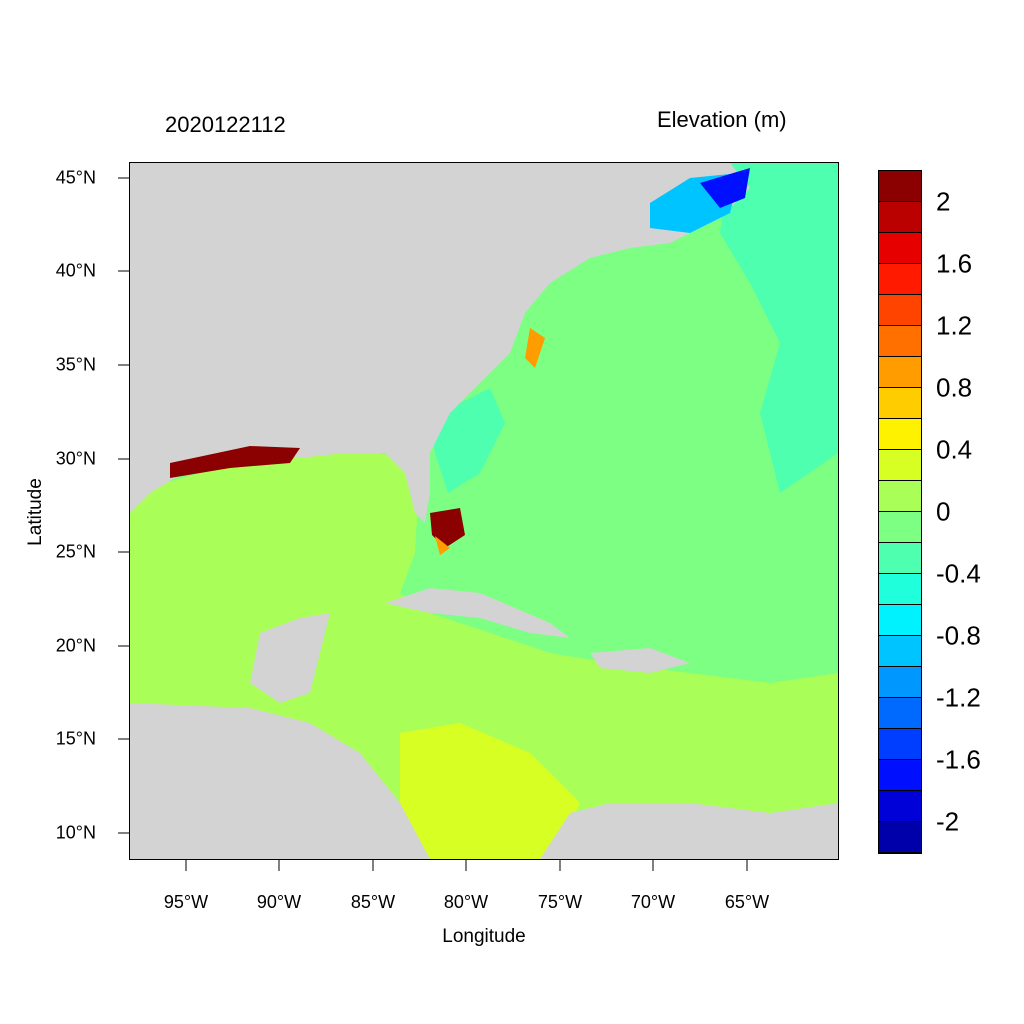  What do you see at coordinates (560, 902) in the screenshot?
I see `xtick-label: 75°W` at bounding box center [560, 902].